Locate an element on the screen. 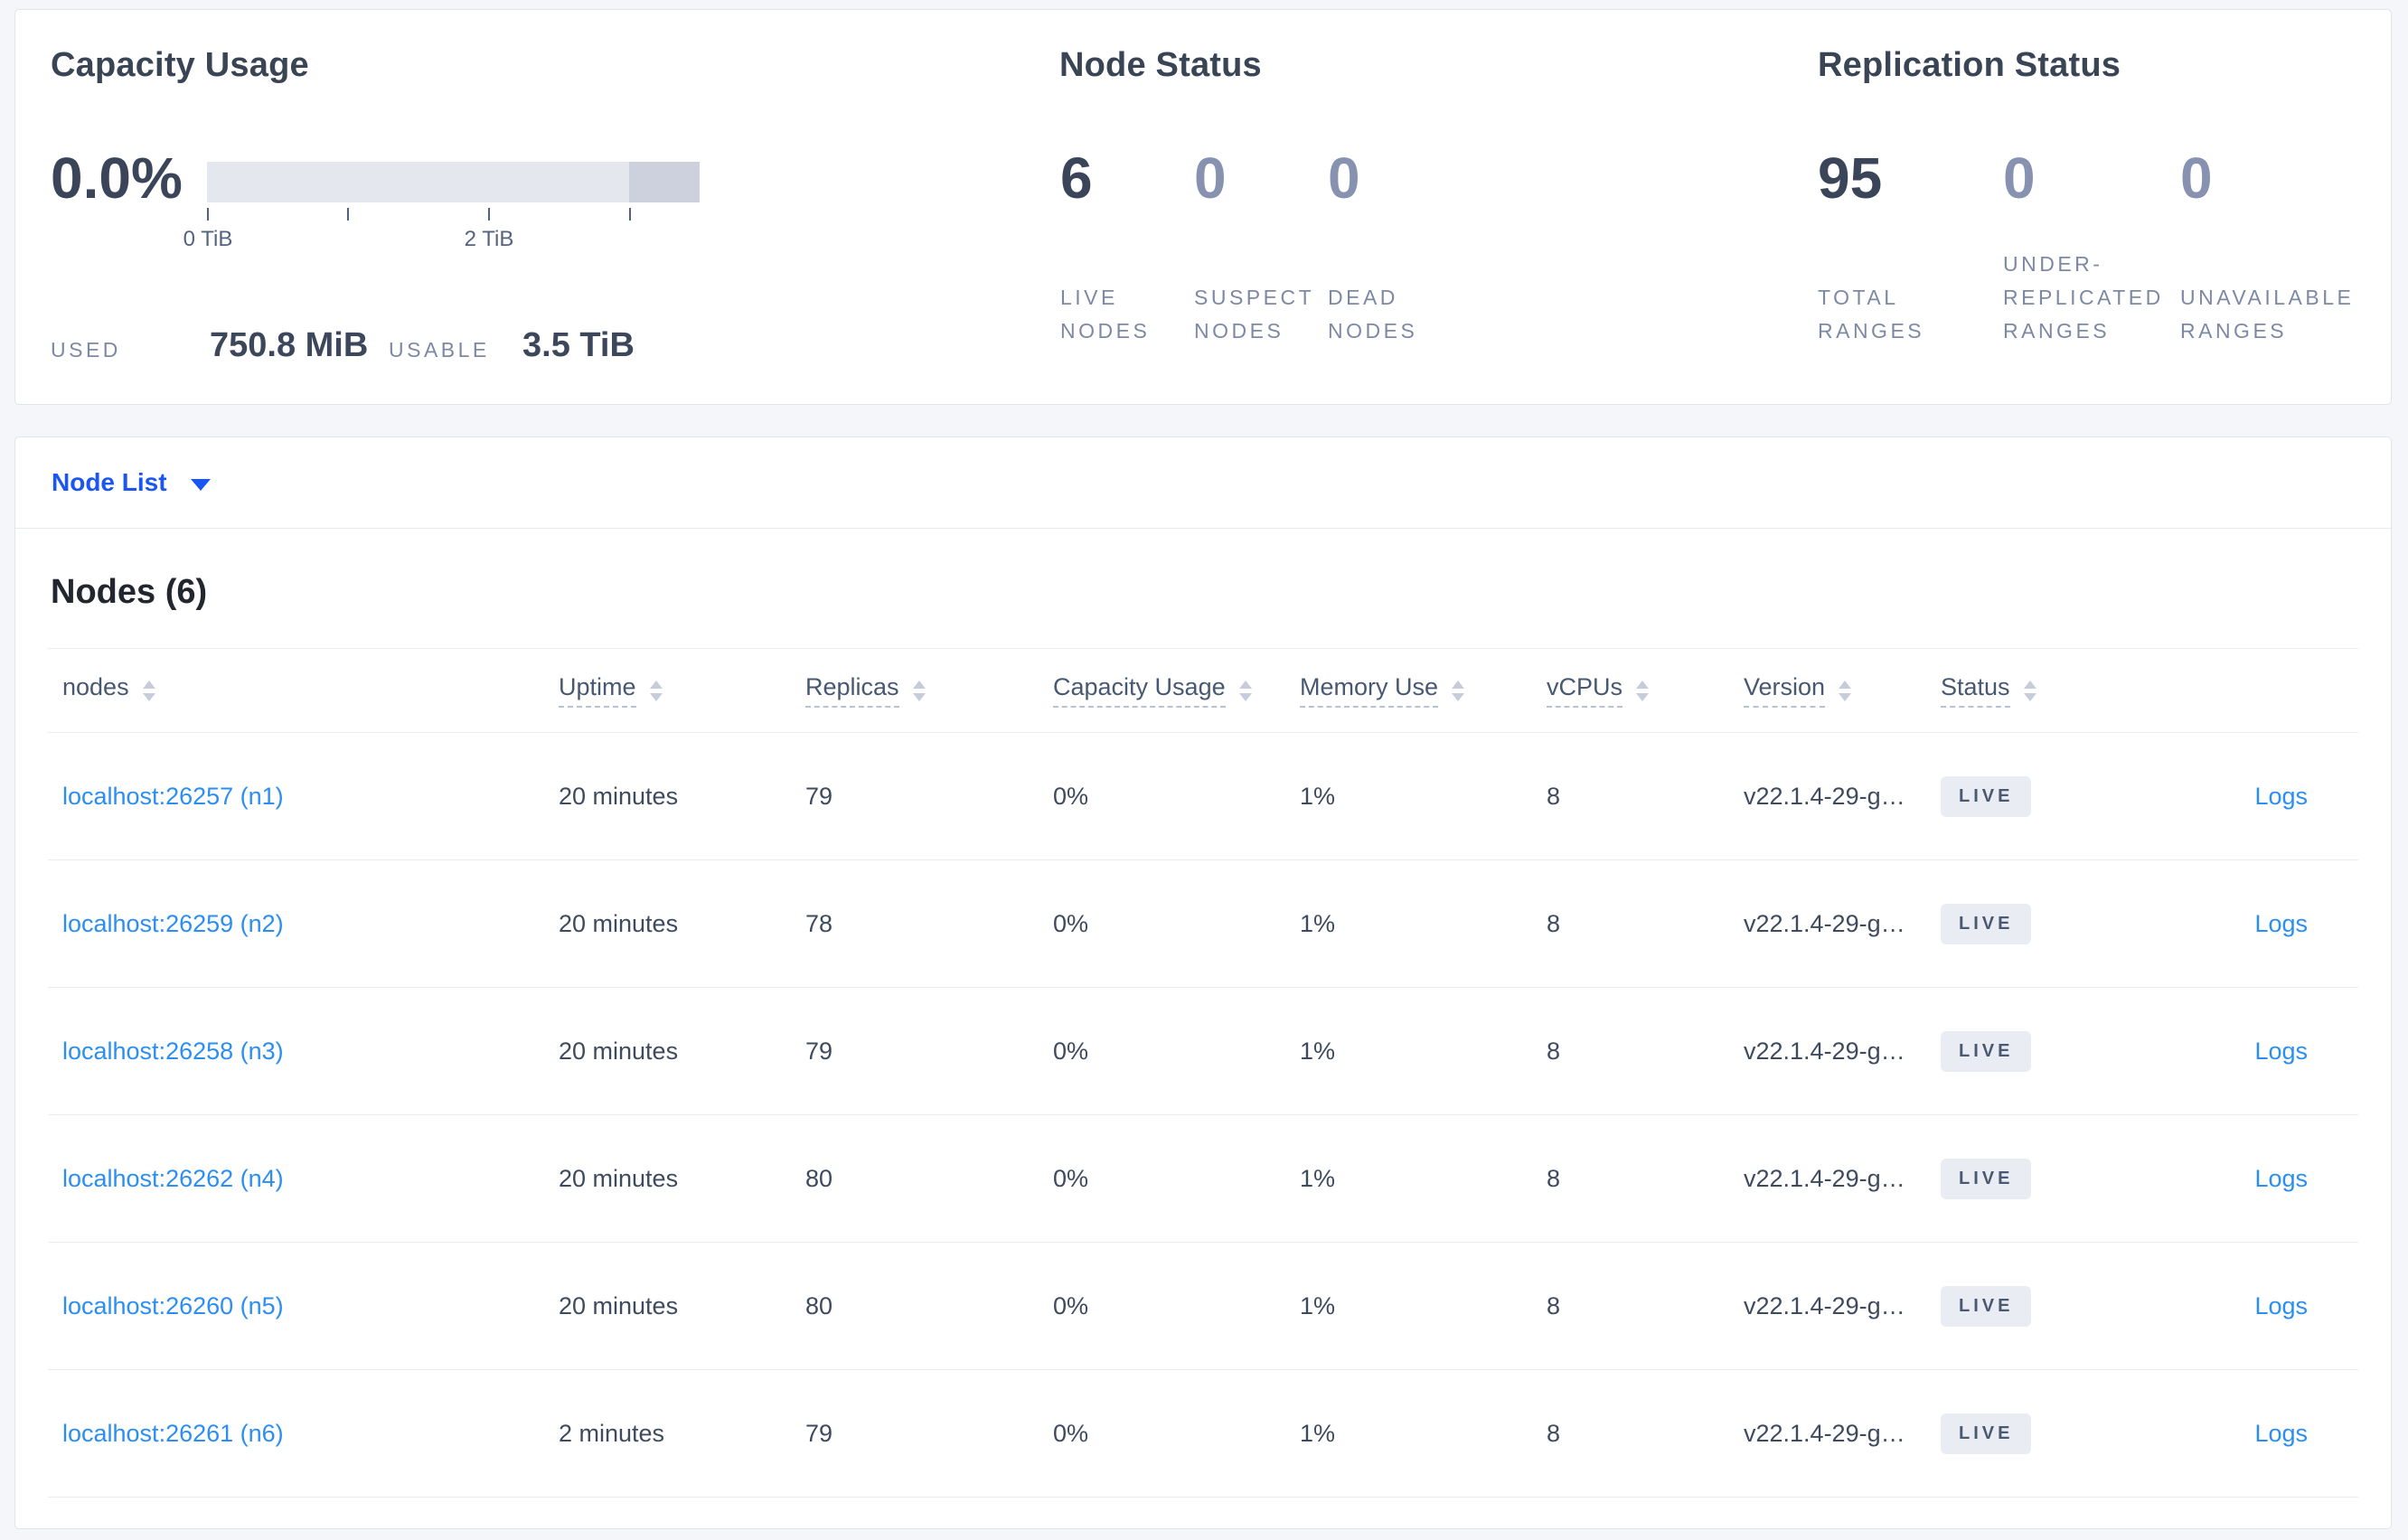 The width and height of the screenshot is (2408, 1540). node-address-cell: localhost:26257 (n1) is located at coordinates (310, 797).